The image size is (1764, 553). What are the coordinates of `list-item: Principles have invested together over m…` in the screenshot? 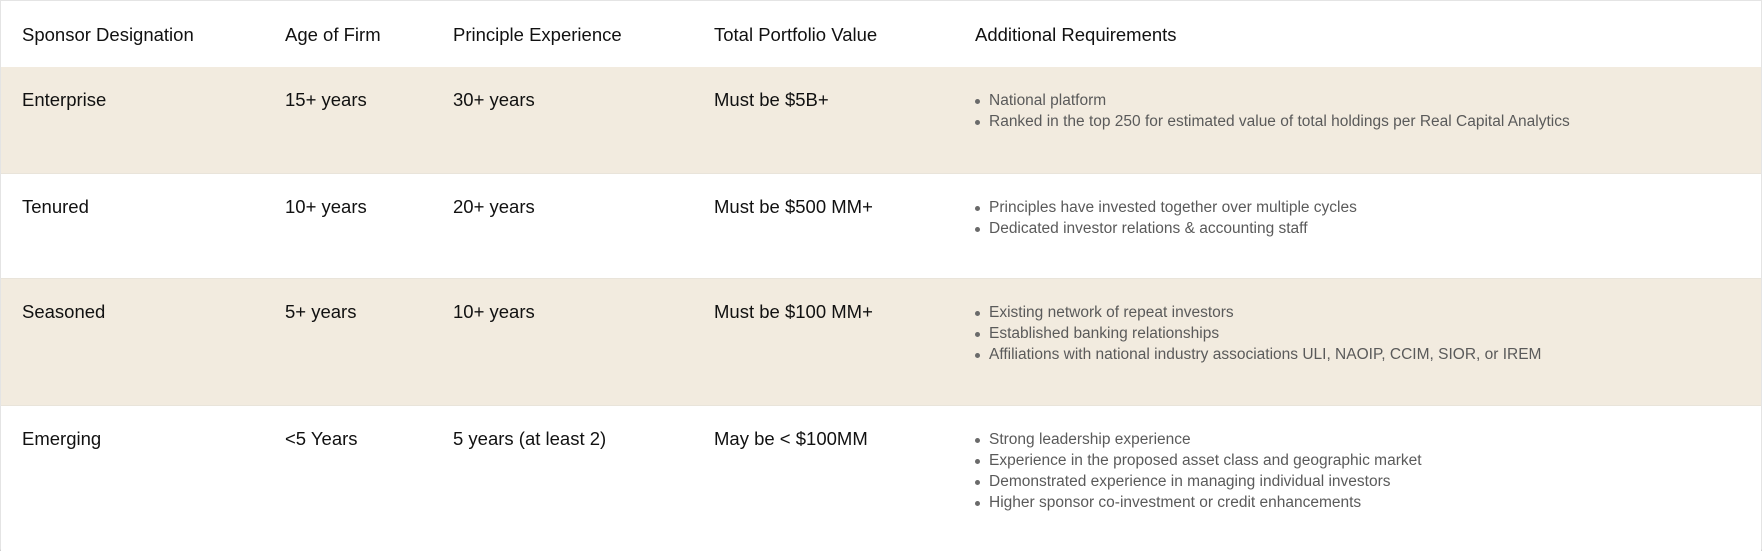 It's located at (1368, 207).